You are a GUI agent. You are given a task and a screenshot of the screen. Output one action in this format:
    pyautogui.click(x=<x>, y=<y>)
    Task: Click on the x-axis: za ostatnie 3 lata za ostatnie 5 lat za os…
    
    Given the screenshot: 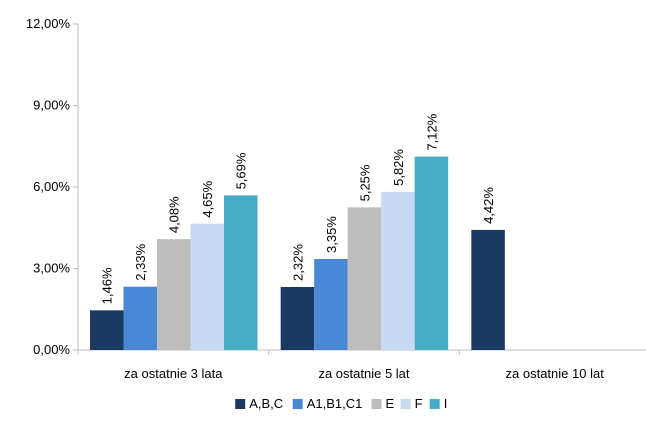 What is the action you would take?
    pyautogui.click(x=361, y=365)
    